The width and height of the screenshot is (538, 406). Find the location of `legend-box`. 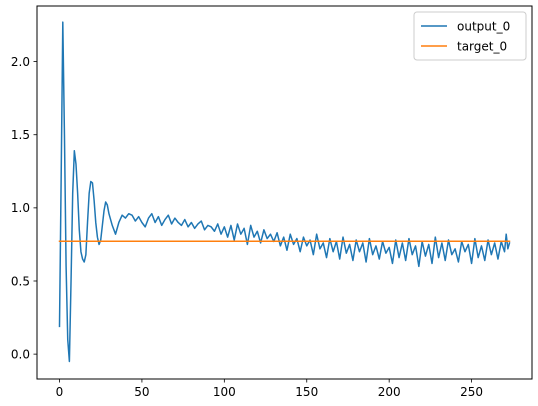

legend-box is located at coordinates (470, 36).